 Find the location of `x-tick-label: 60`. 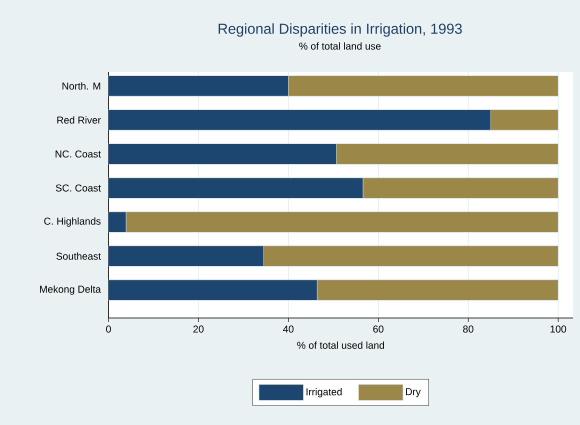

x-tick-label: 60 is located at coordinates (378, 329).